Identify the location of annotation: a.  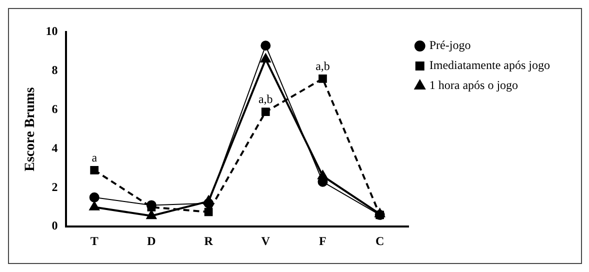
(95, 157).